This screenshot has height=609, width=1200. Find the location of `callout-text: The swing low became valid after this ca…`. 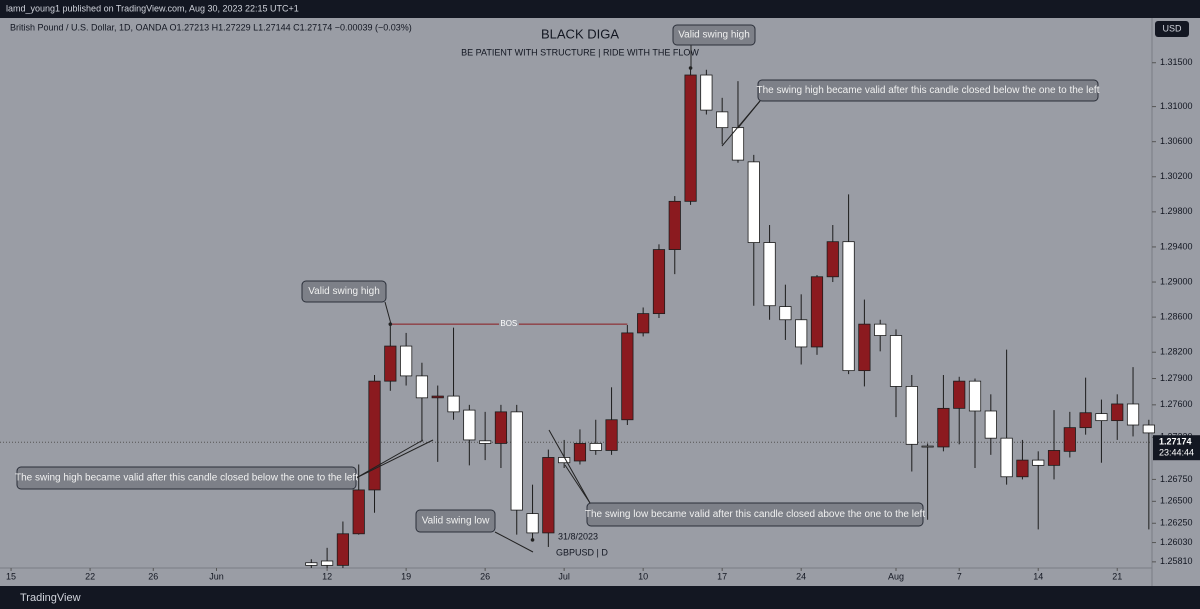

callout-text: The swing low became valid after this ca… is located at coordinates (755, 514).